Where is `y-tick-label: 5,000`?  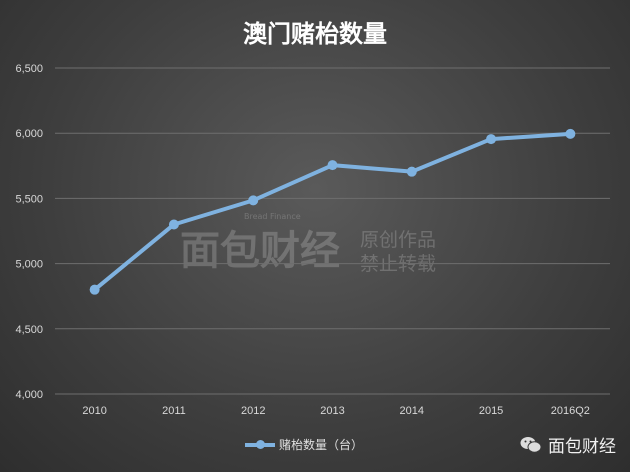 y-tick-label: 5,000 is located at coordinates (29, 265).